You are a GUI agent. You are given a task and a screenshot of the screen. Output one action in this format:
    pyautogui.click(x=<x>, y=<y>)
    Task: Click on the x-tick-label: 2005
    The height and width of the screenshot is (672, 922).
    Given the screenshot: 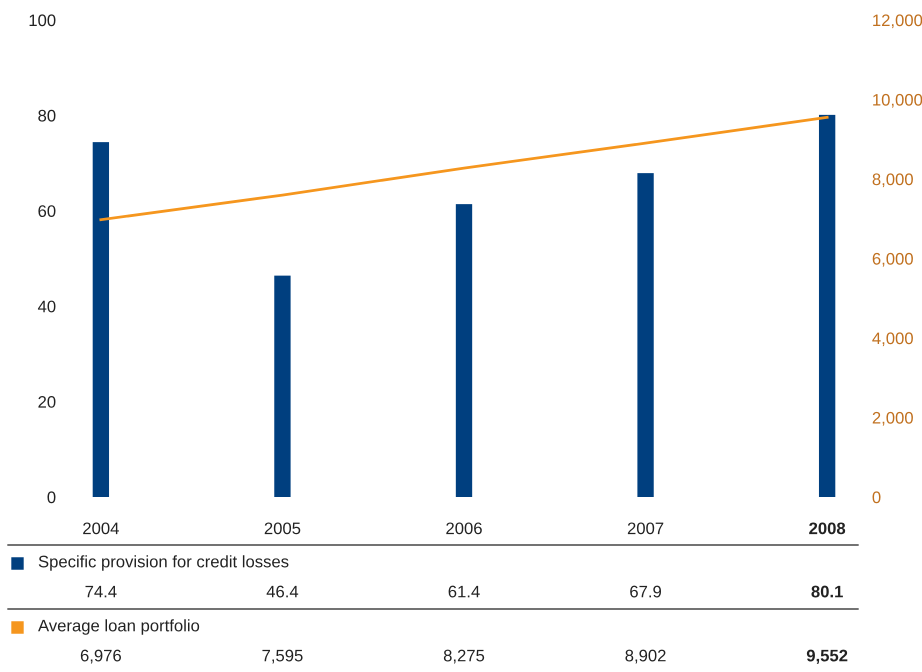 What is the action you would take?
    pyautogui.click(x=282, y=528)
    